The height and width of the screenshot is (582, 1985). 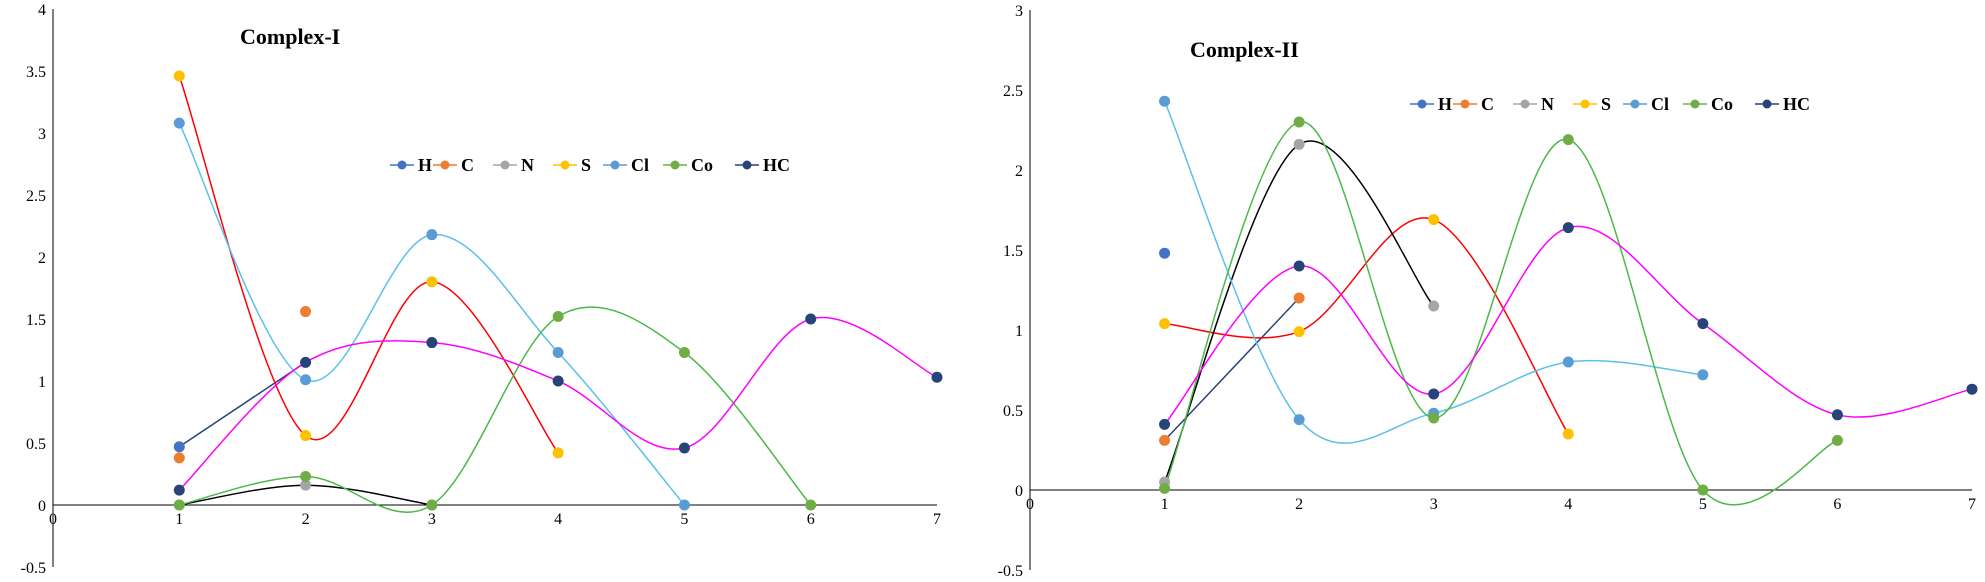 I want to click on legend-item-co: Co, so click(x=1708, y=104).